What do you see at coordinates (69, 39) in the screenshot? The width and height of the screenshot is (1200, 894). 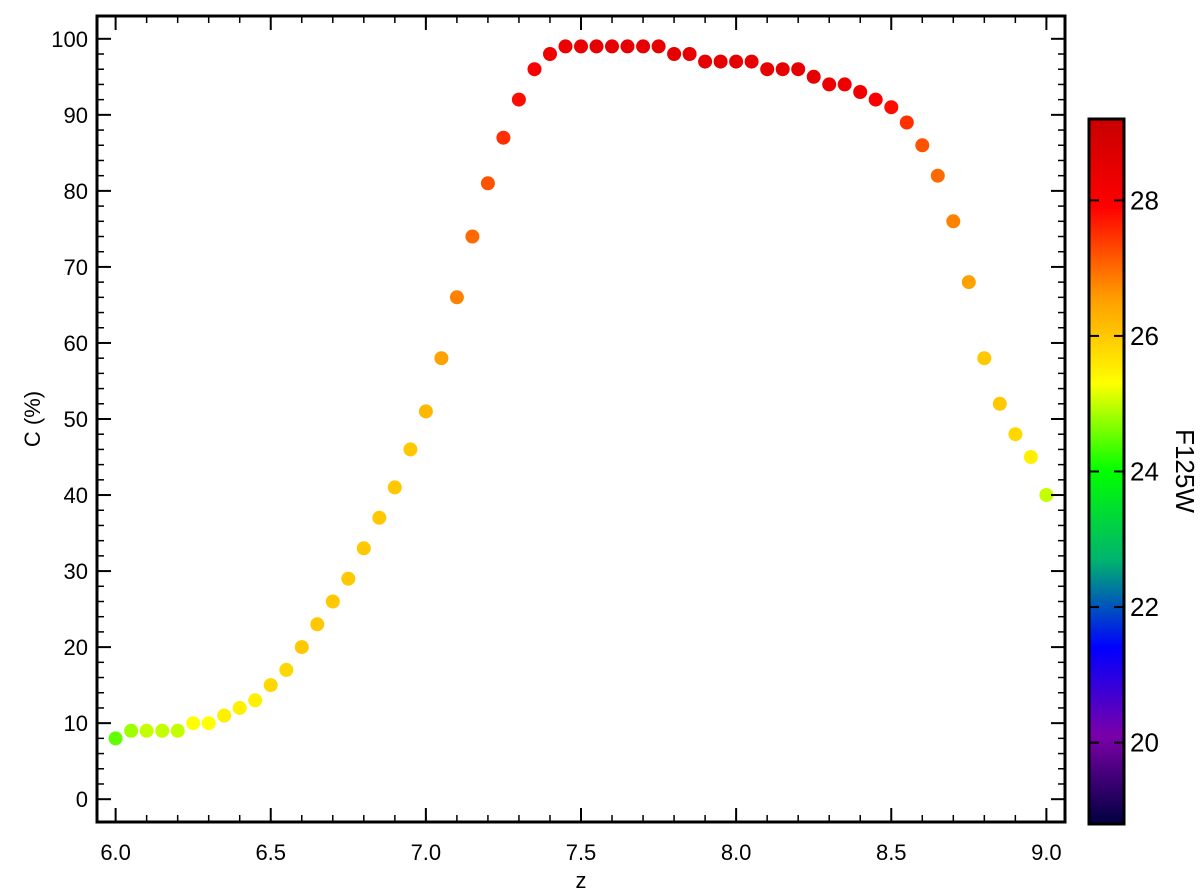 I see `y-tick-label: 100` at bounding box center [69, 39].